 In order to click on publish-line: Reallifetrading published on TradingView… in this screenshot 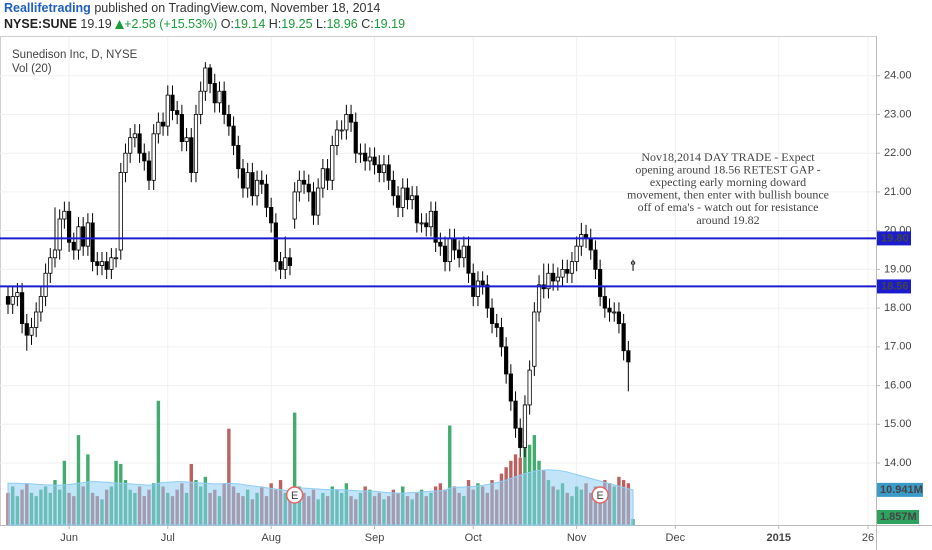, I will do `click(464, 8)`.